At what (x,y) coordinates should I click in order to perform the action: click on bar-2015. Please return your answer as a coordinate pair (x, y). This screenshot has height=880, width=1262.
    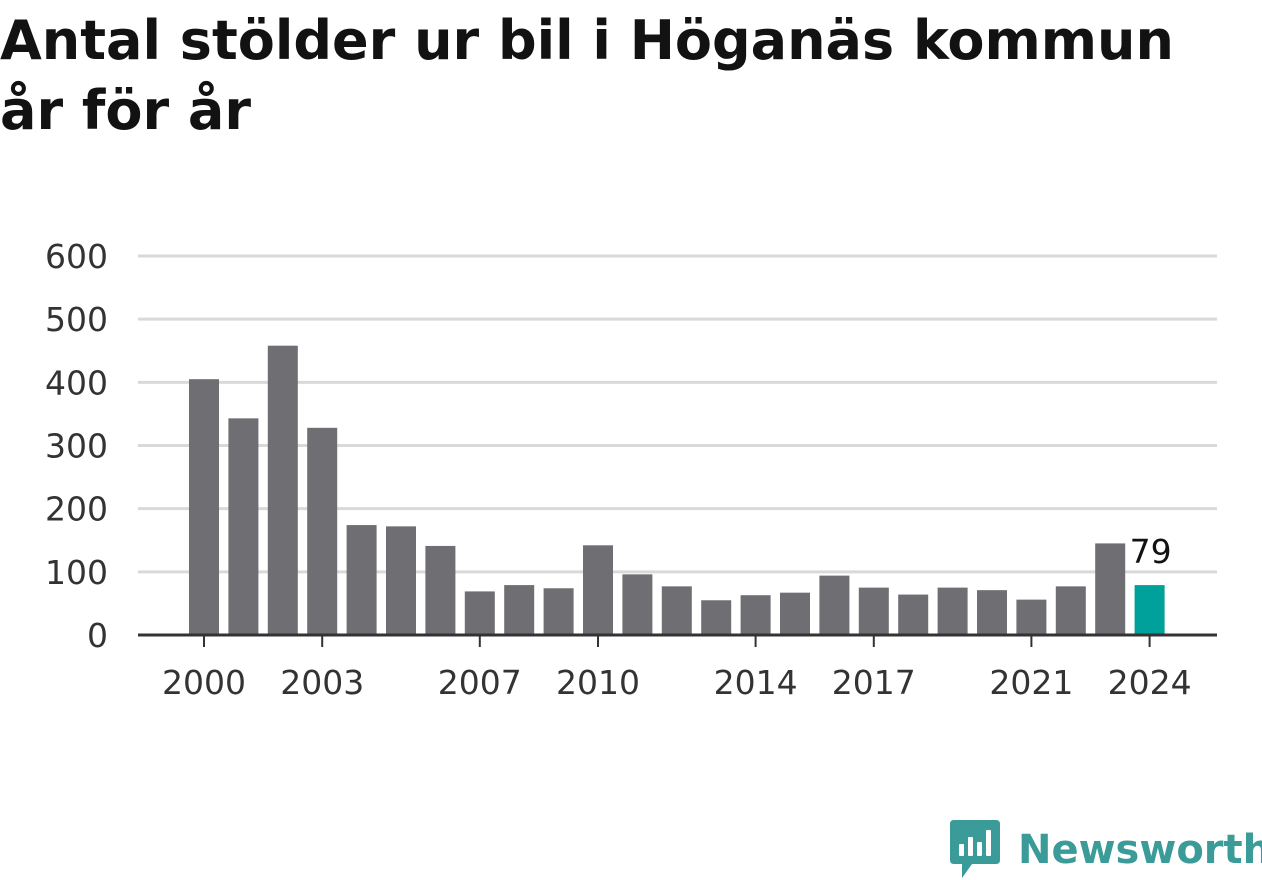
    Looking at the image, I should click on (795, 613).